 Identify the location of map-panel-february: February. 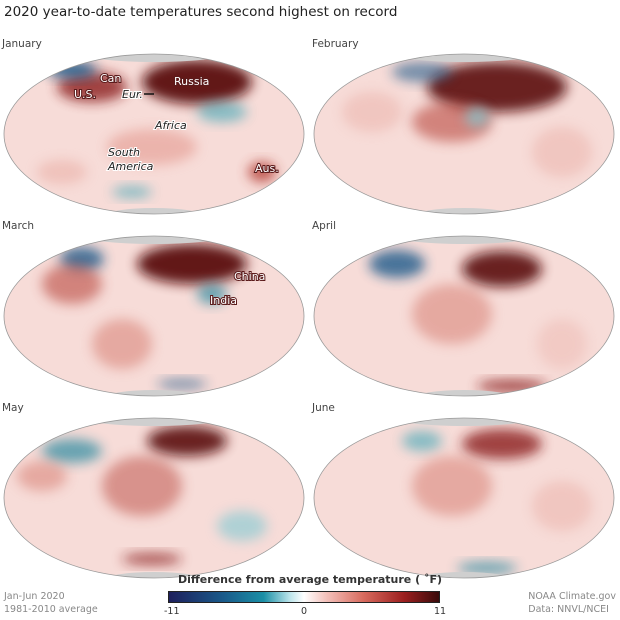
(465, 128).